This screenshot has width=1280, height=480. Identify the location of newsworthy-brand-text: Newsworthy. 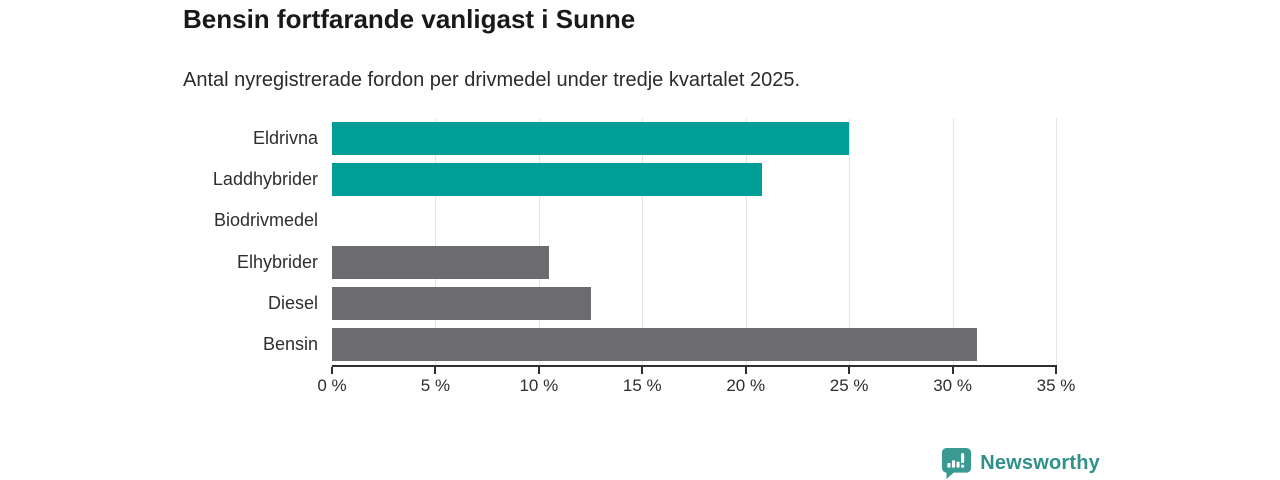
(1040, 462).